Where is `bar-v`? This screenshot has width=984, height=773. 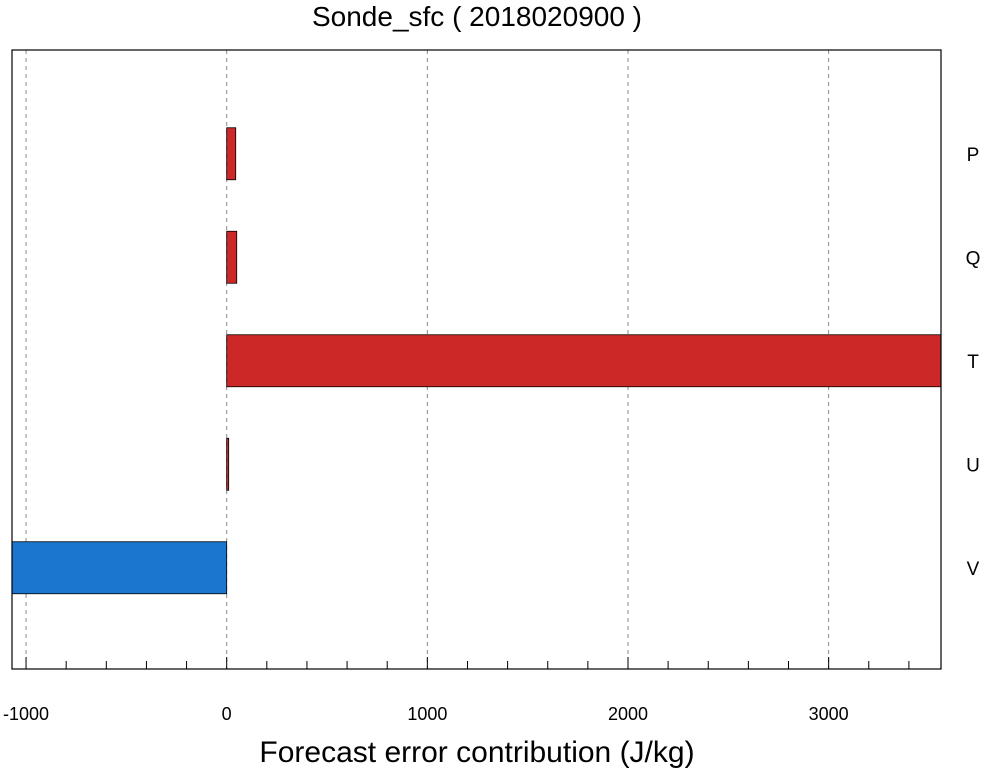 bar-v is located at coordinates (119, 568).